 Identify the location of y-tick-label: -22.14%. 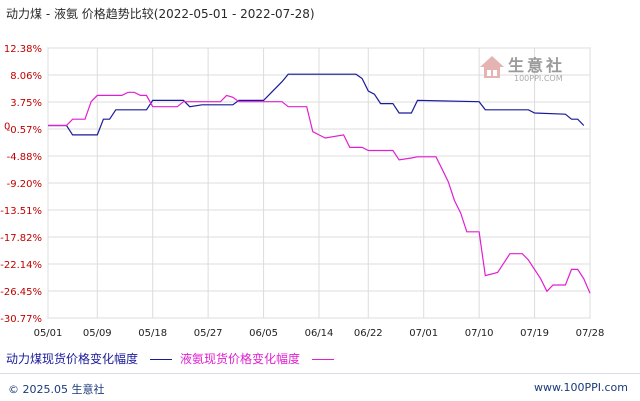
(21, 265).